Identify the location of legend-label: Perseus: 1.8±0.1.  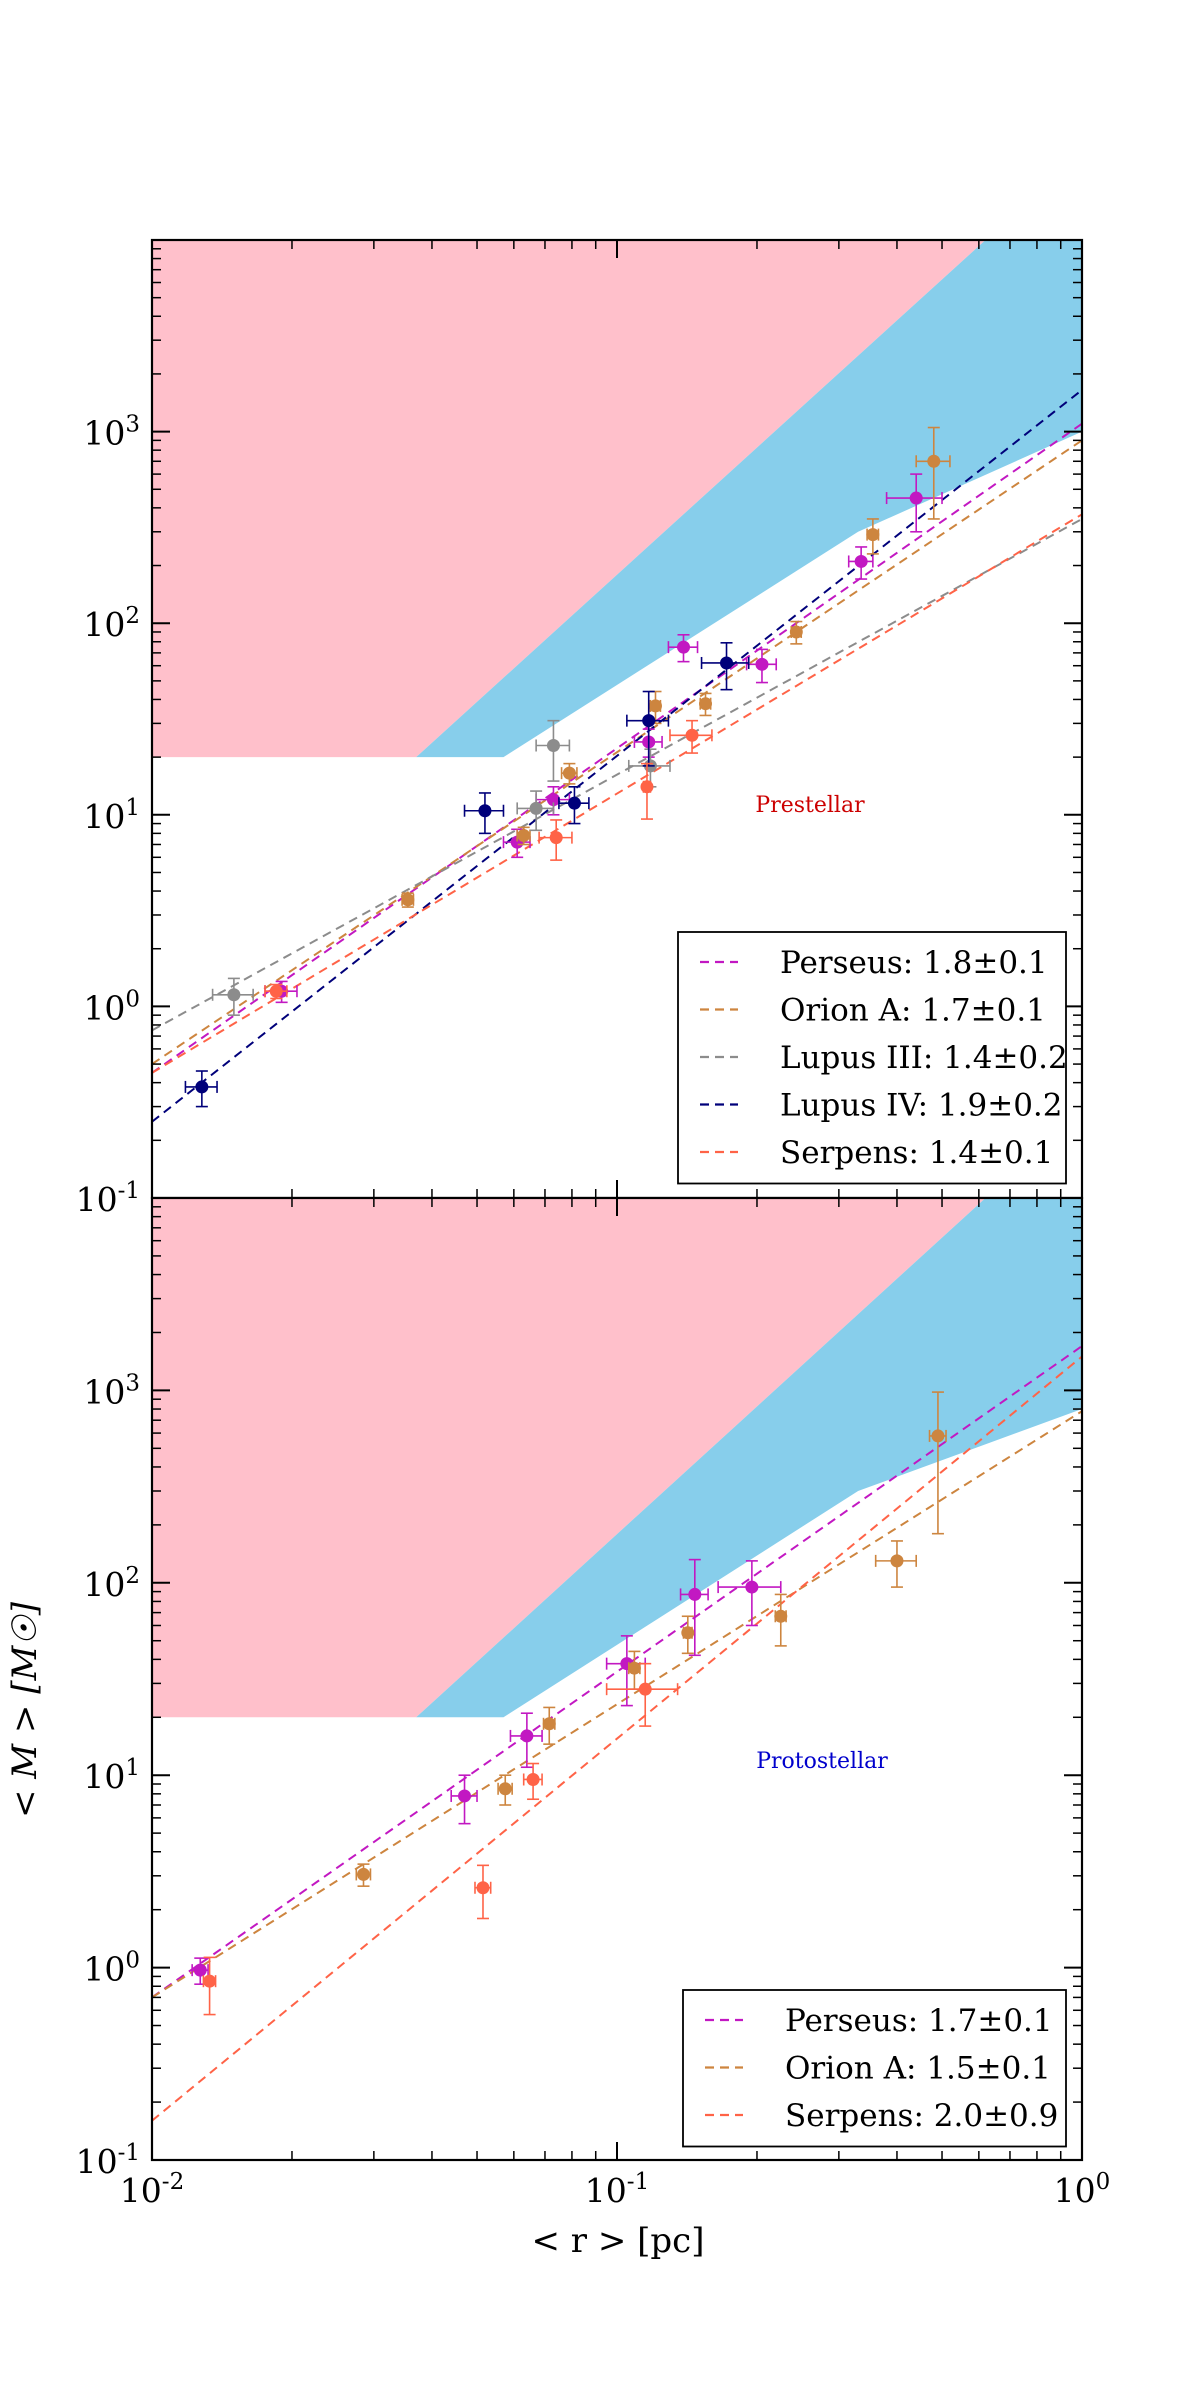
(914, 963).